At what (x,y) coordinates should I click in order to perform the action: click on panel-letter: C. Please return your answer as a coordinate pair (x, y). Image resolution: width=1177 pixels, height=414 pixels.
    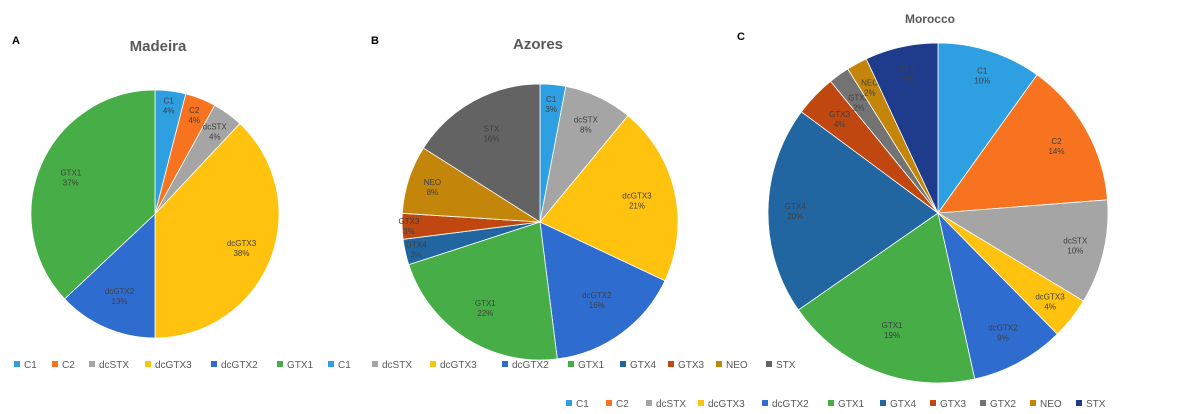
    Looking at the image, I should click on (741, 37).